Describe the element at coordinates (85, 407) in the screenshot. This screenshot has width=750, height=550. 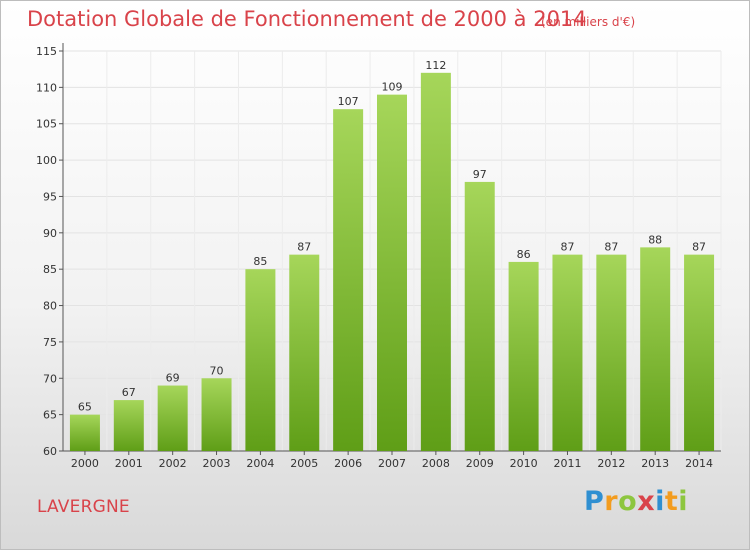
I see `data-label: 65` at that location.